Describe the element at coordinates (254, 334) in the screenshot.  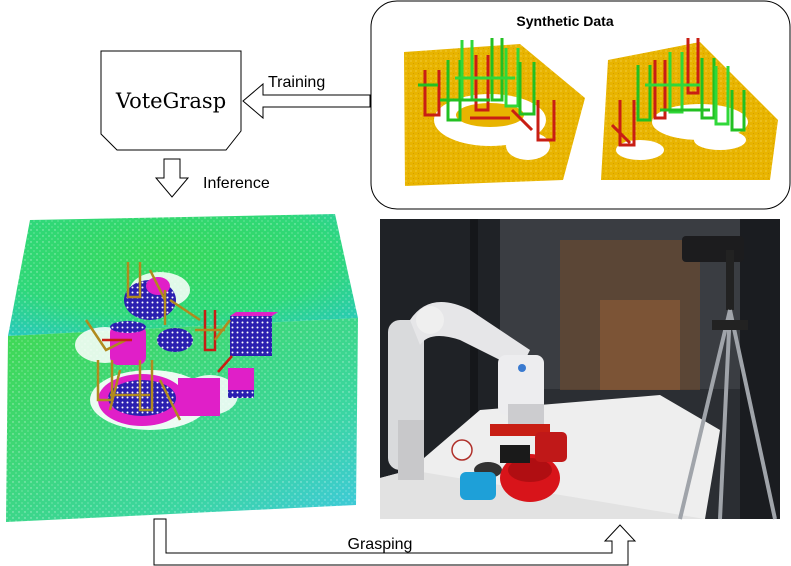
I see `object-cube-blue` at that location.